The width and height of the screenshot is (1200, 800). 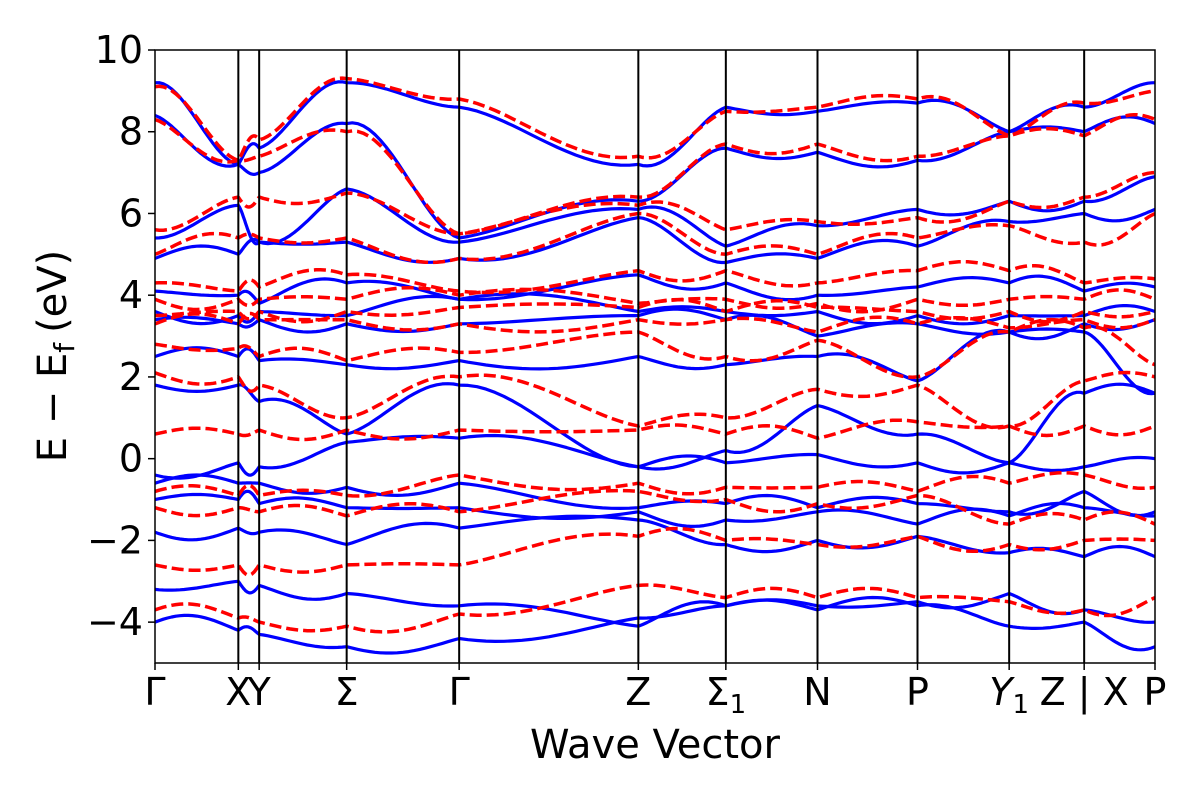 I want to click on y-tick-label: 0, so click(x=131, y=459).